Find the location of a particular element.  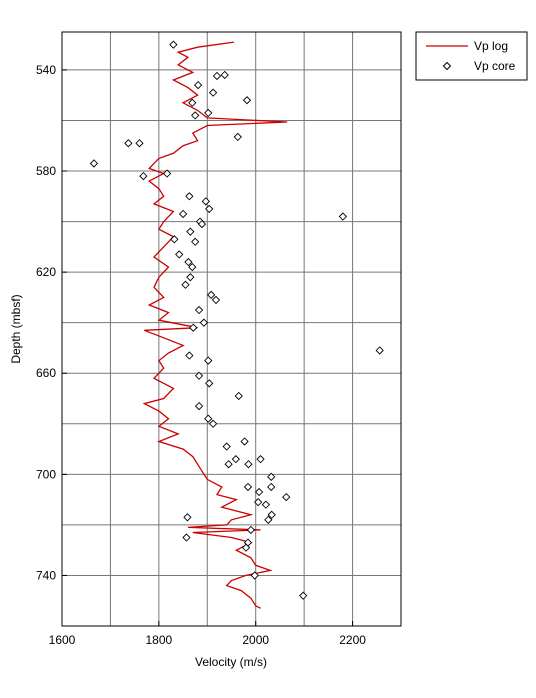

legend-label: Vp log is located at coordinates (491, 46).